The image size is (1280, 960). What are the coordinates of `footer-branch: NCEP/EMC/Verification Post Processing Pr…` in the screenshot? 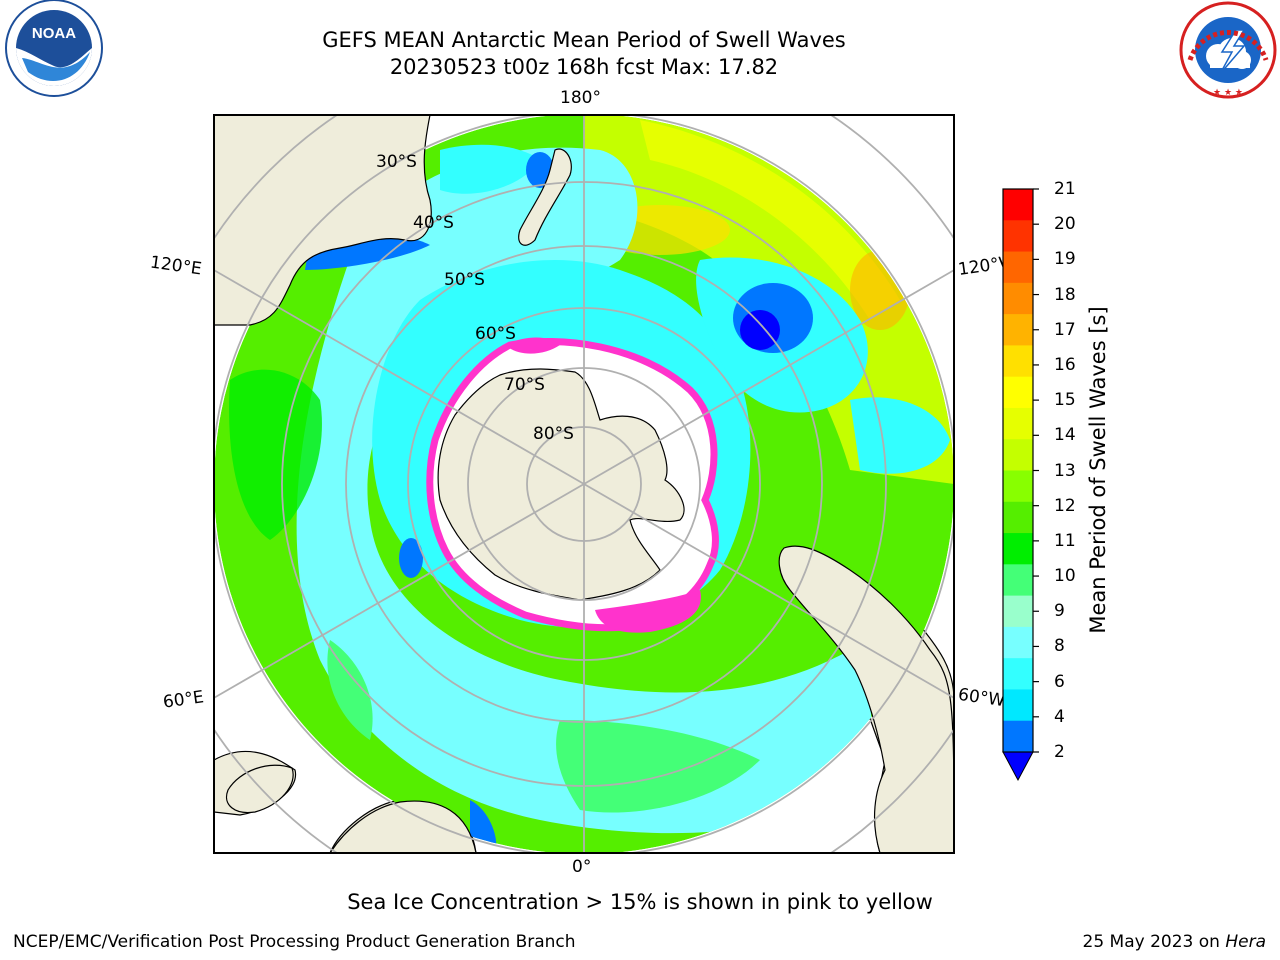 It's located at (294, 942).